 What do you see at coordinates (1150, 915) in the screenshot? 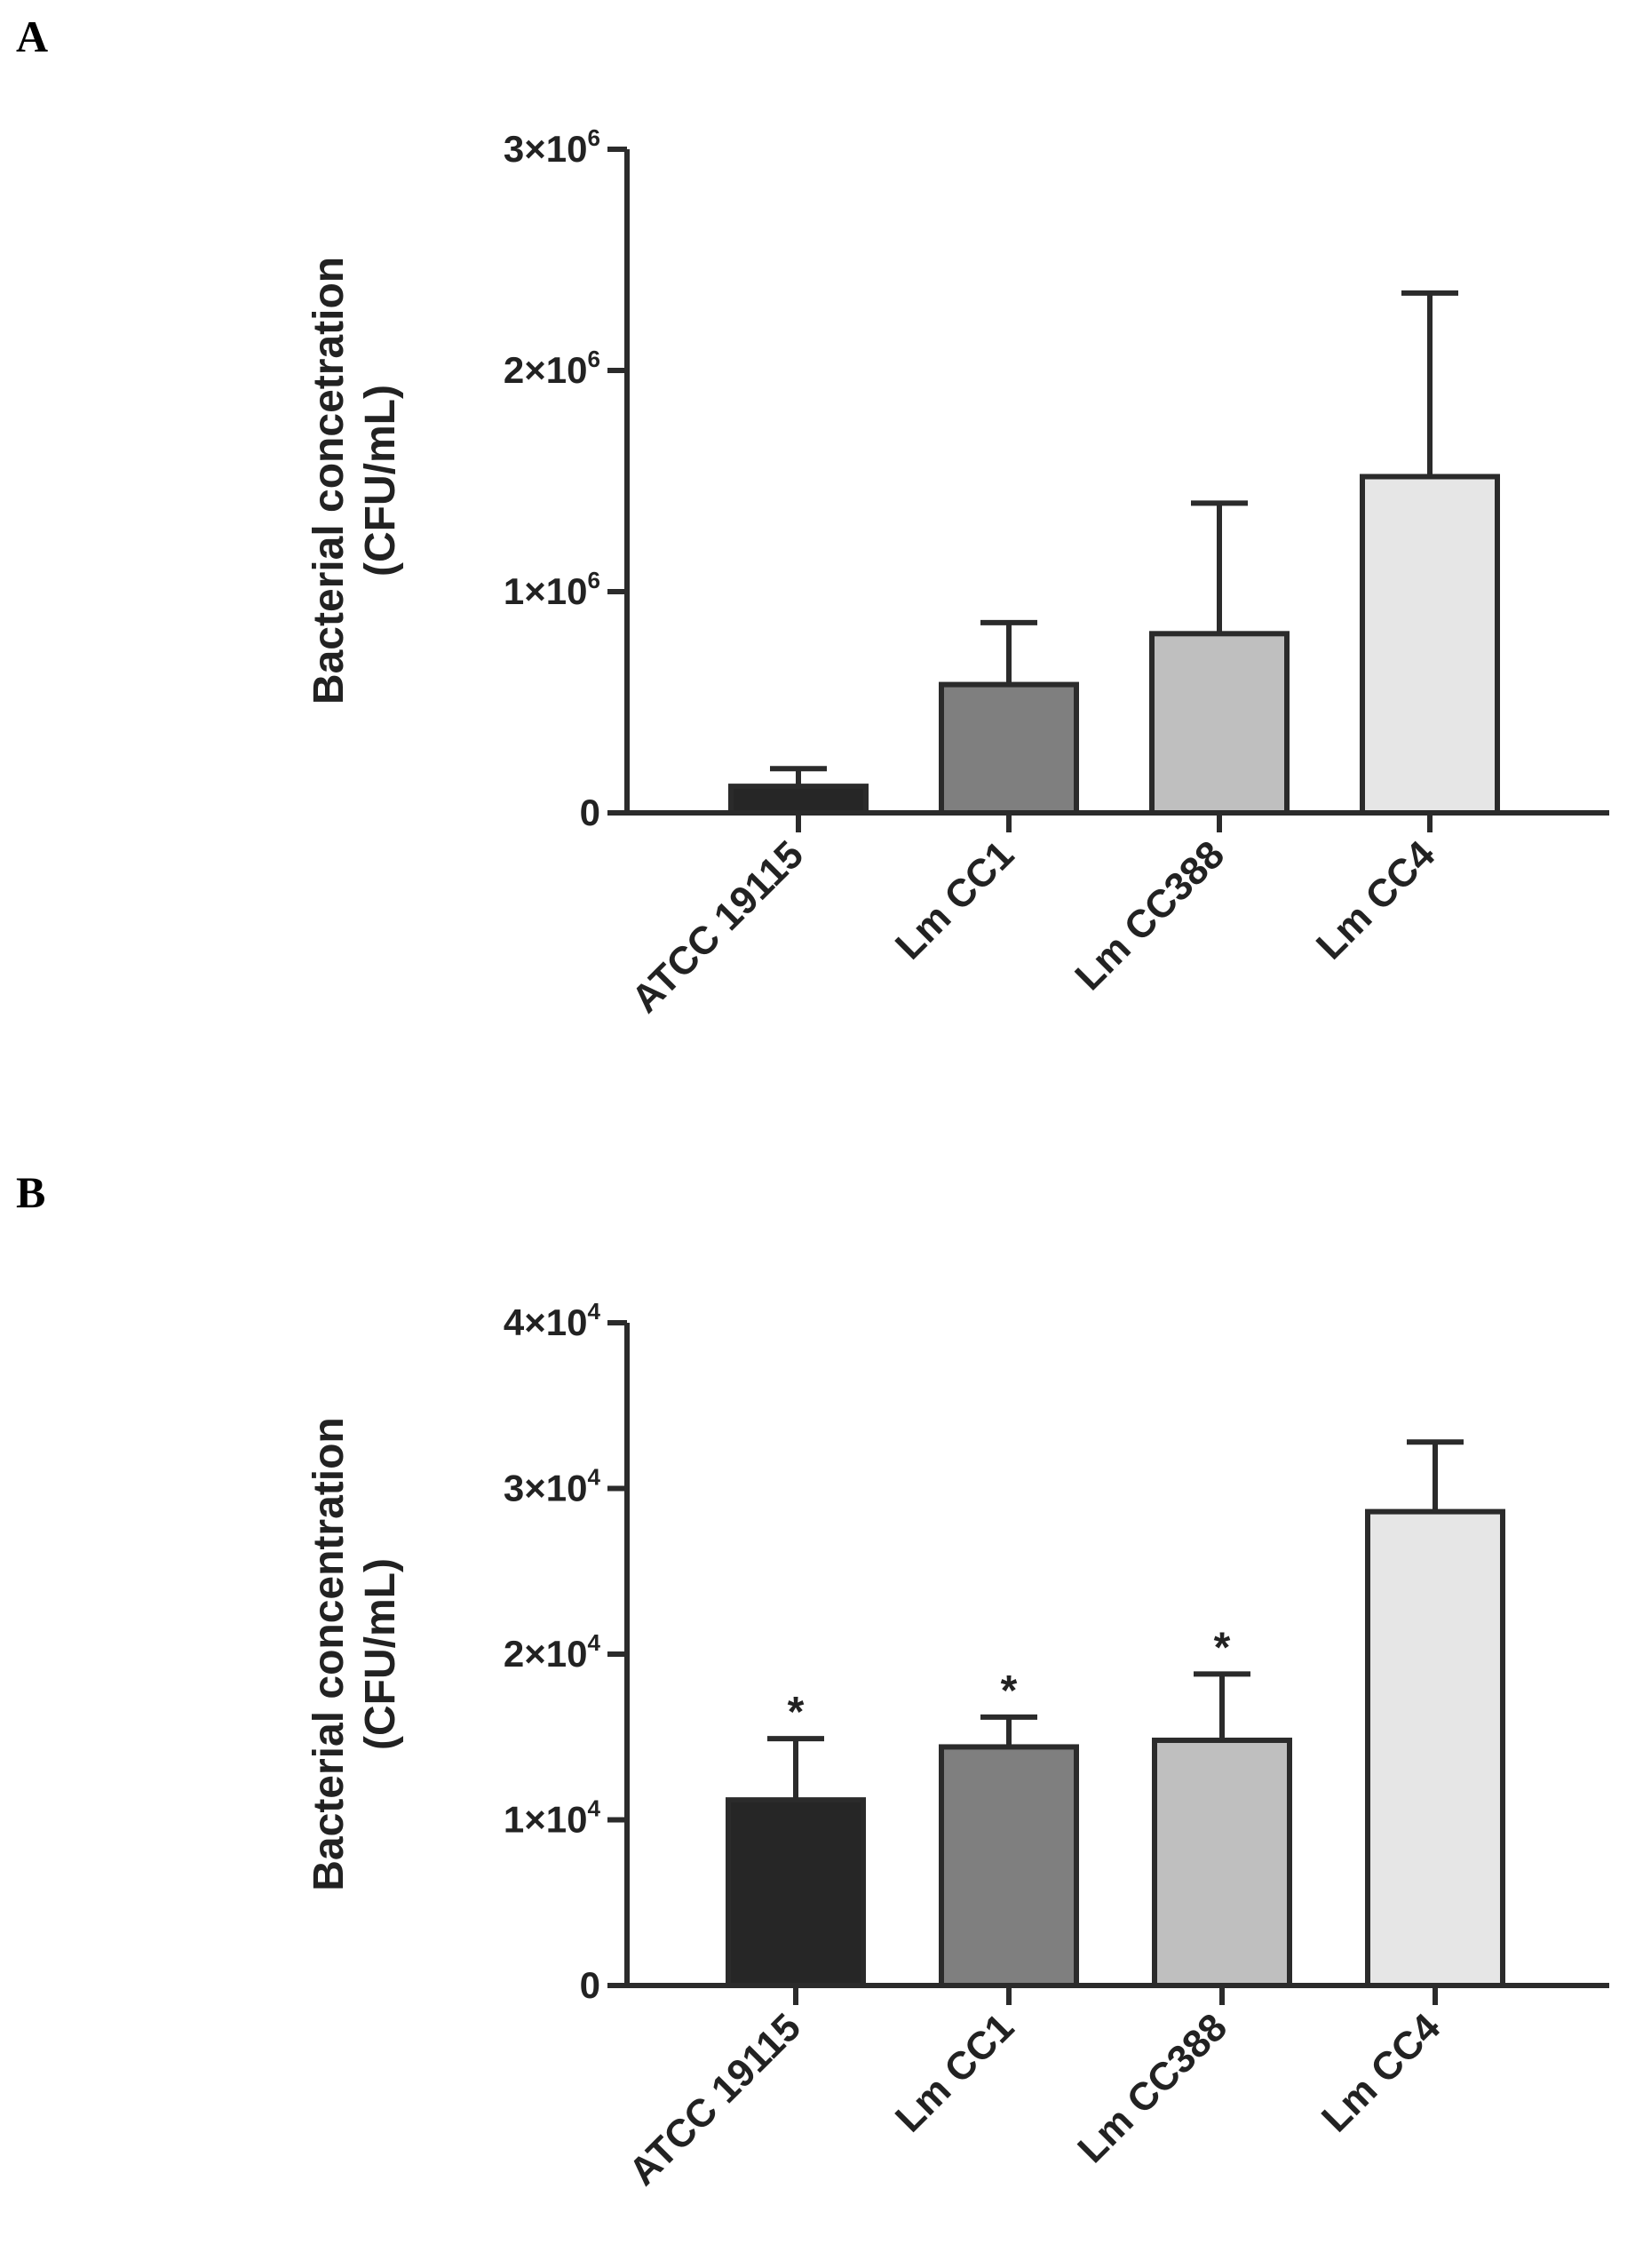
I see `x-category-label-a-2: Lm CC388` at bounding box center [1150, 915].